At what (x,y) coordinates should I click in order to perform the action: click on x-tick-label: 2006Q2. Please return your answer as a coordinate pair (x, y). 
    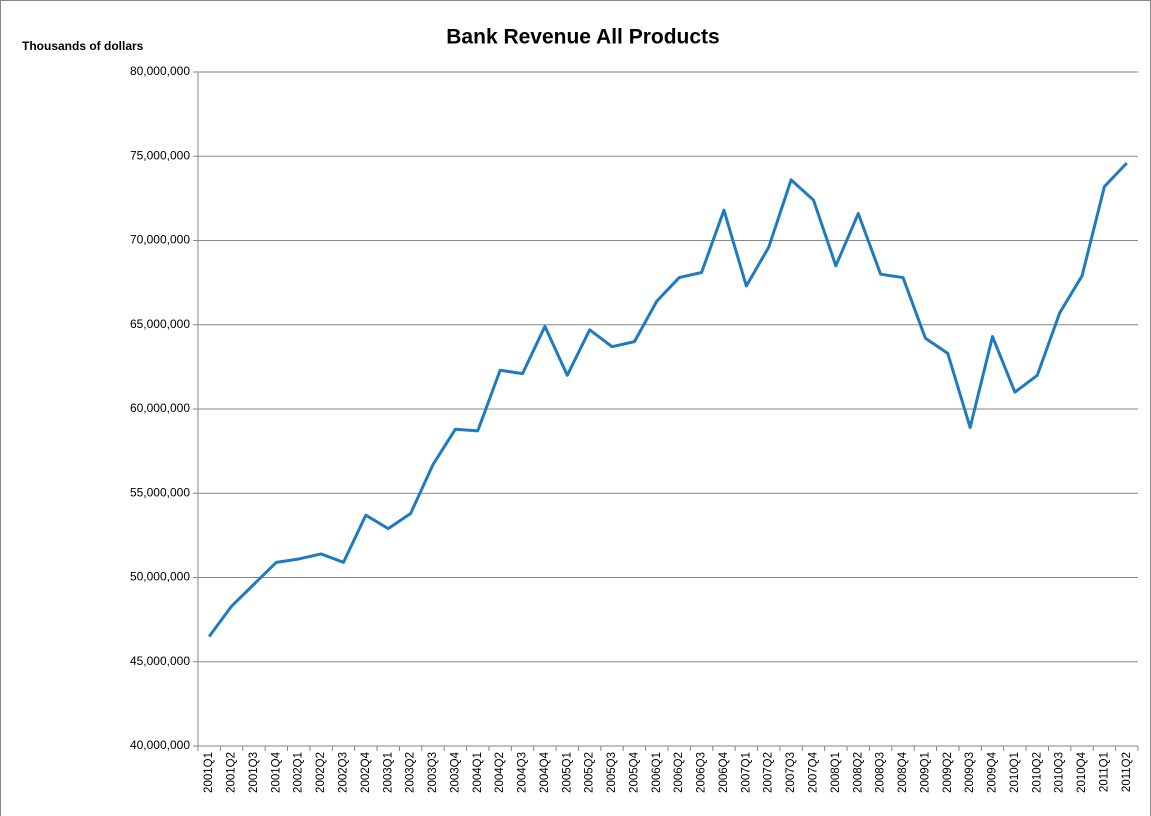
    Looking at the image, I should click on (679, 772).